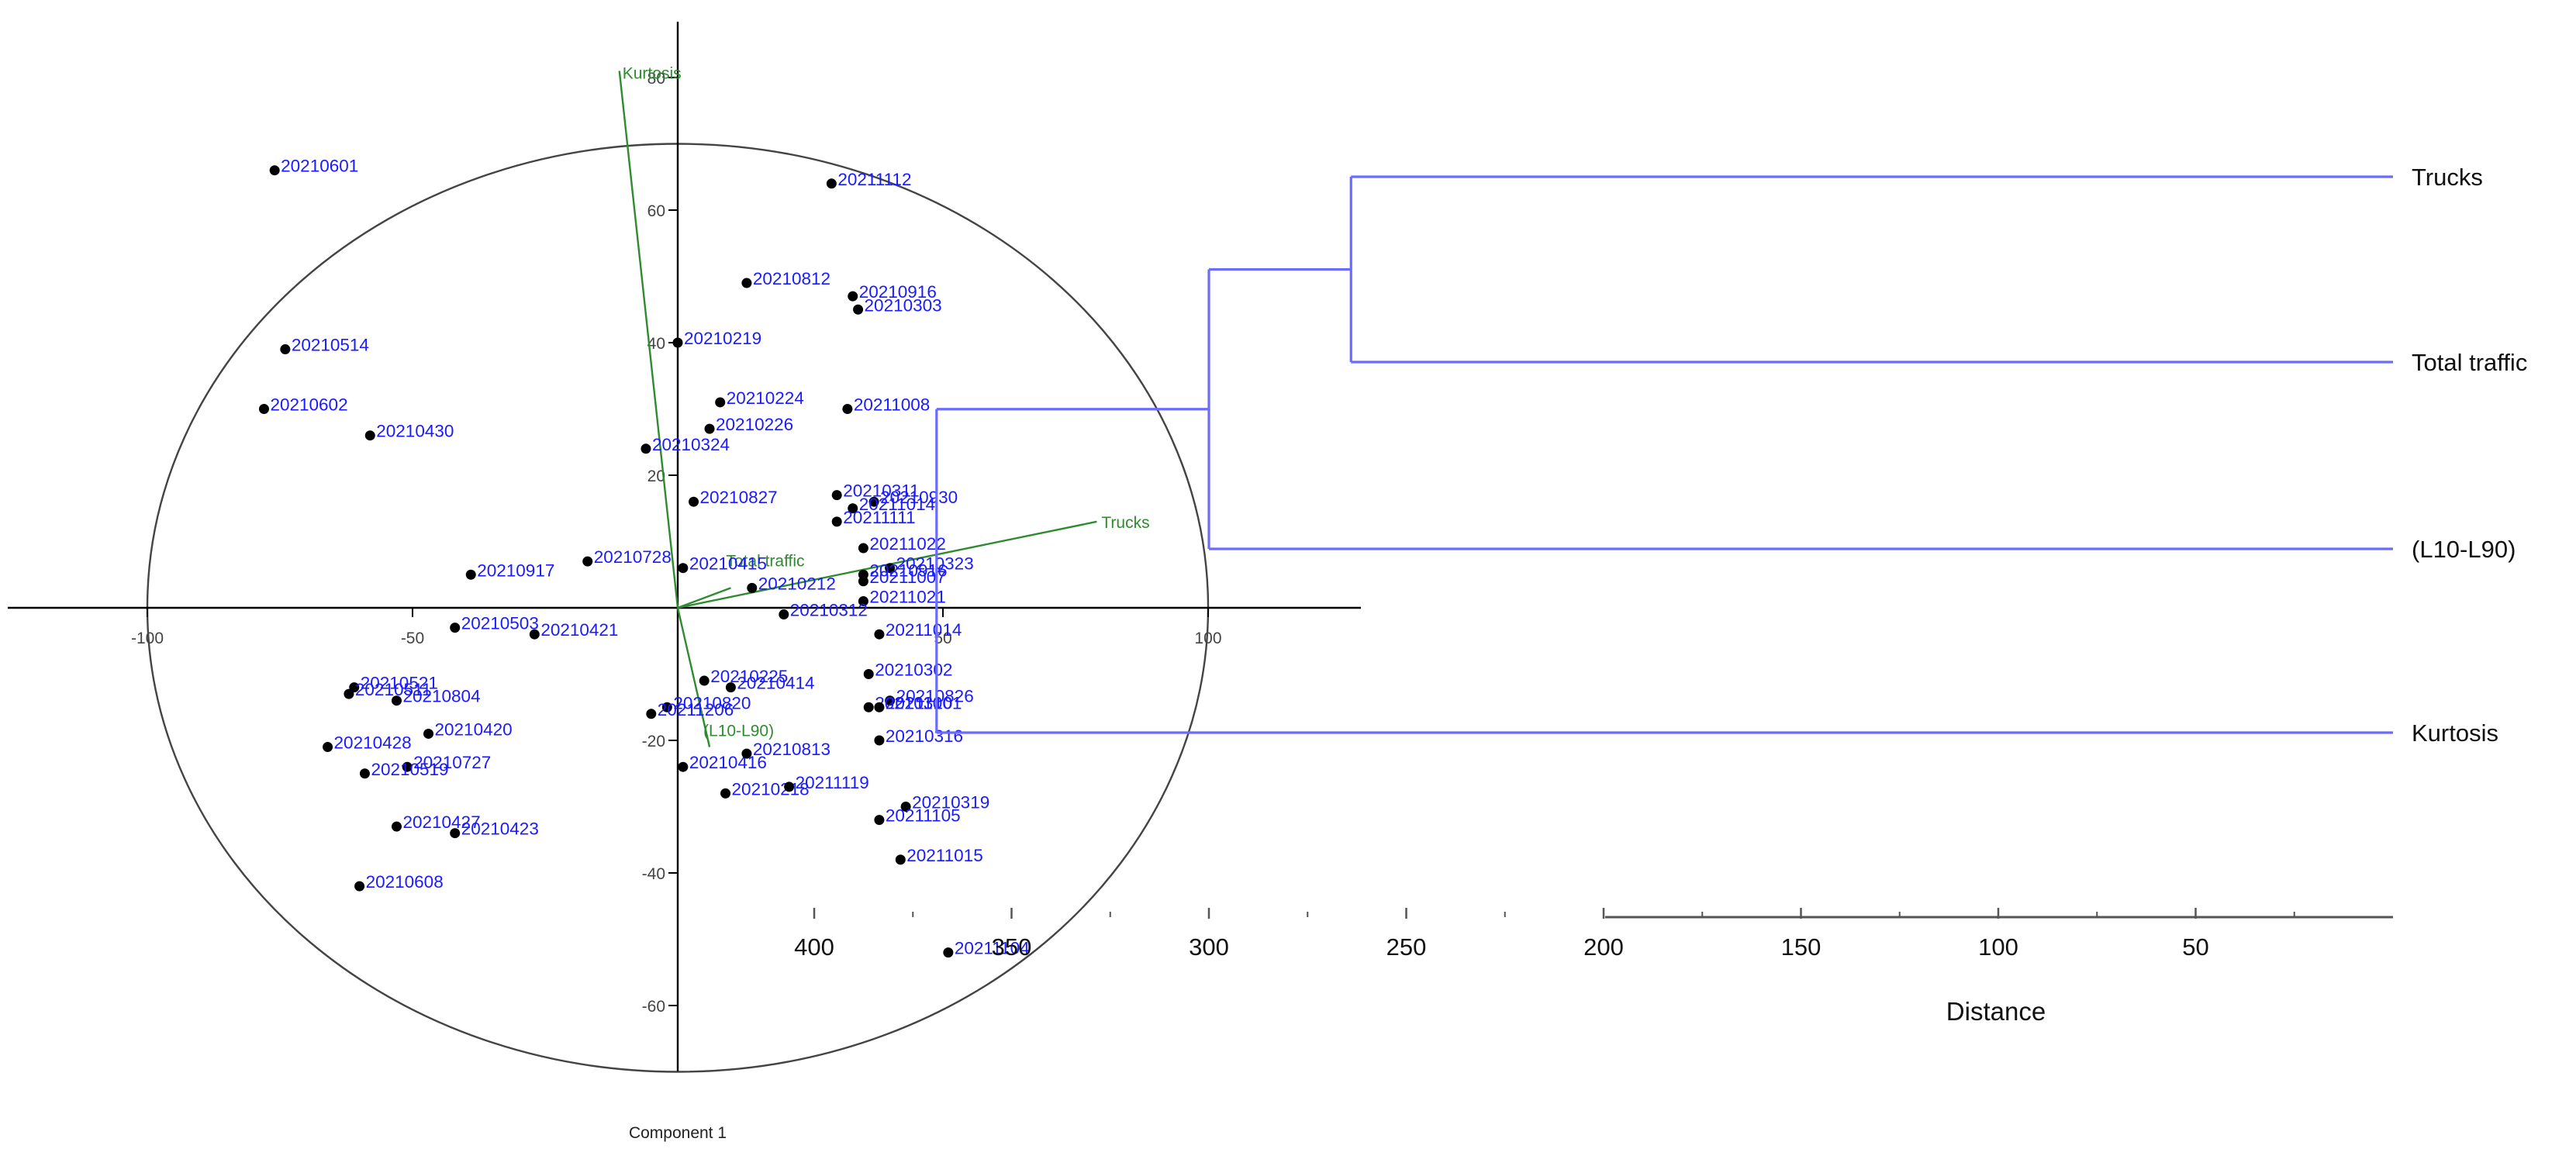 The width and height of the screenshot is (2576, 1166). Describe the element at coordinates (925, 736) in the screenshot. I see `point-label: 20210316` at that location.